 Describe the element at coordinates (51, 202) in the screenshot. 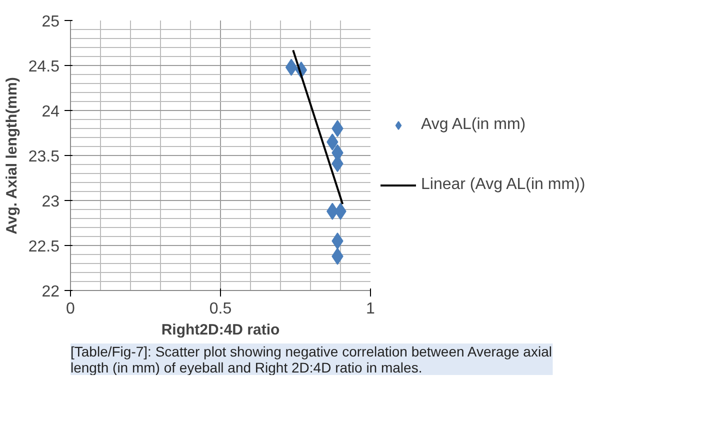

I see `y-tick-label: 23` at that location.